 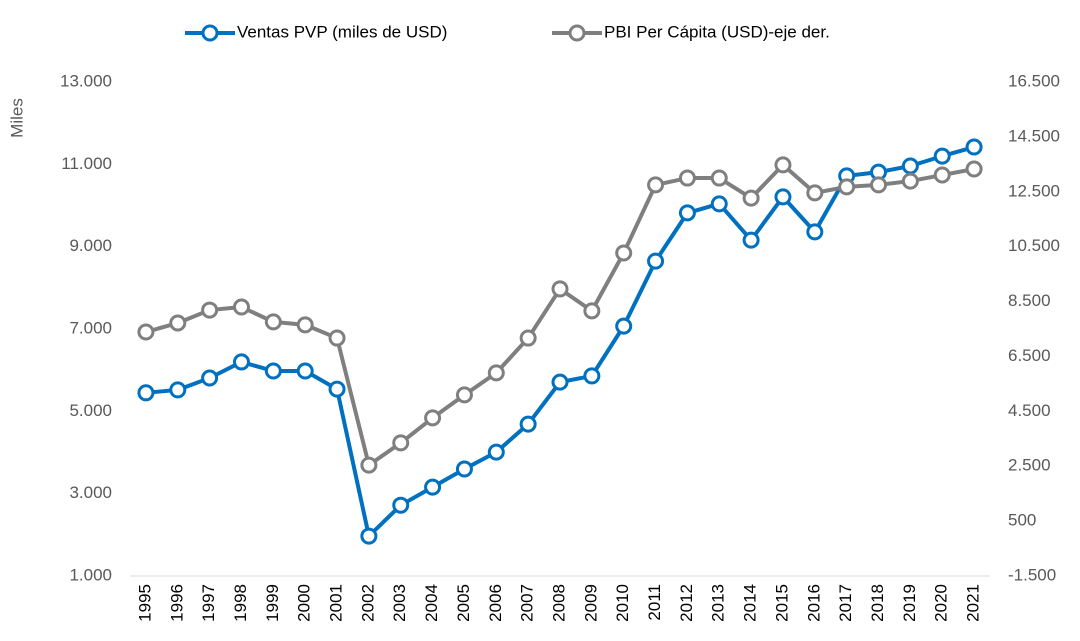 What do you see at coordinates (590, 603) in the screenshot?
I see `x-tick-label: 2009` at bounding box center [590, 603].